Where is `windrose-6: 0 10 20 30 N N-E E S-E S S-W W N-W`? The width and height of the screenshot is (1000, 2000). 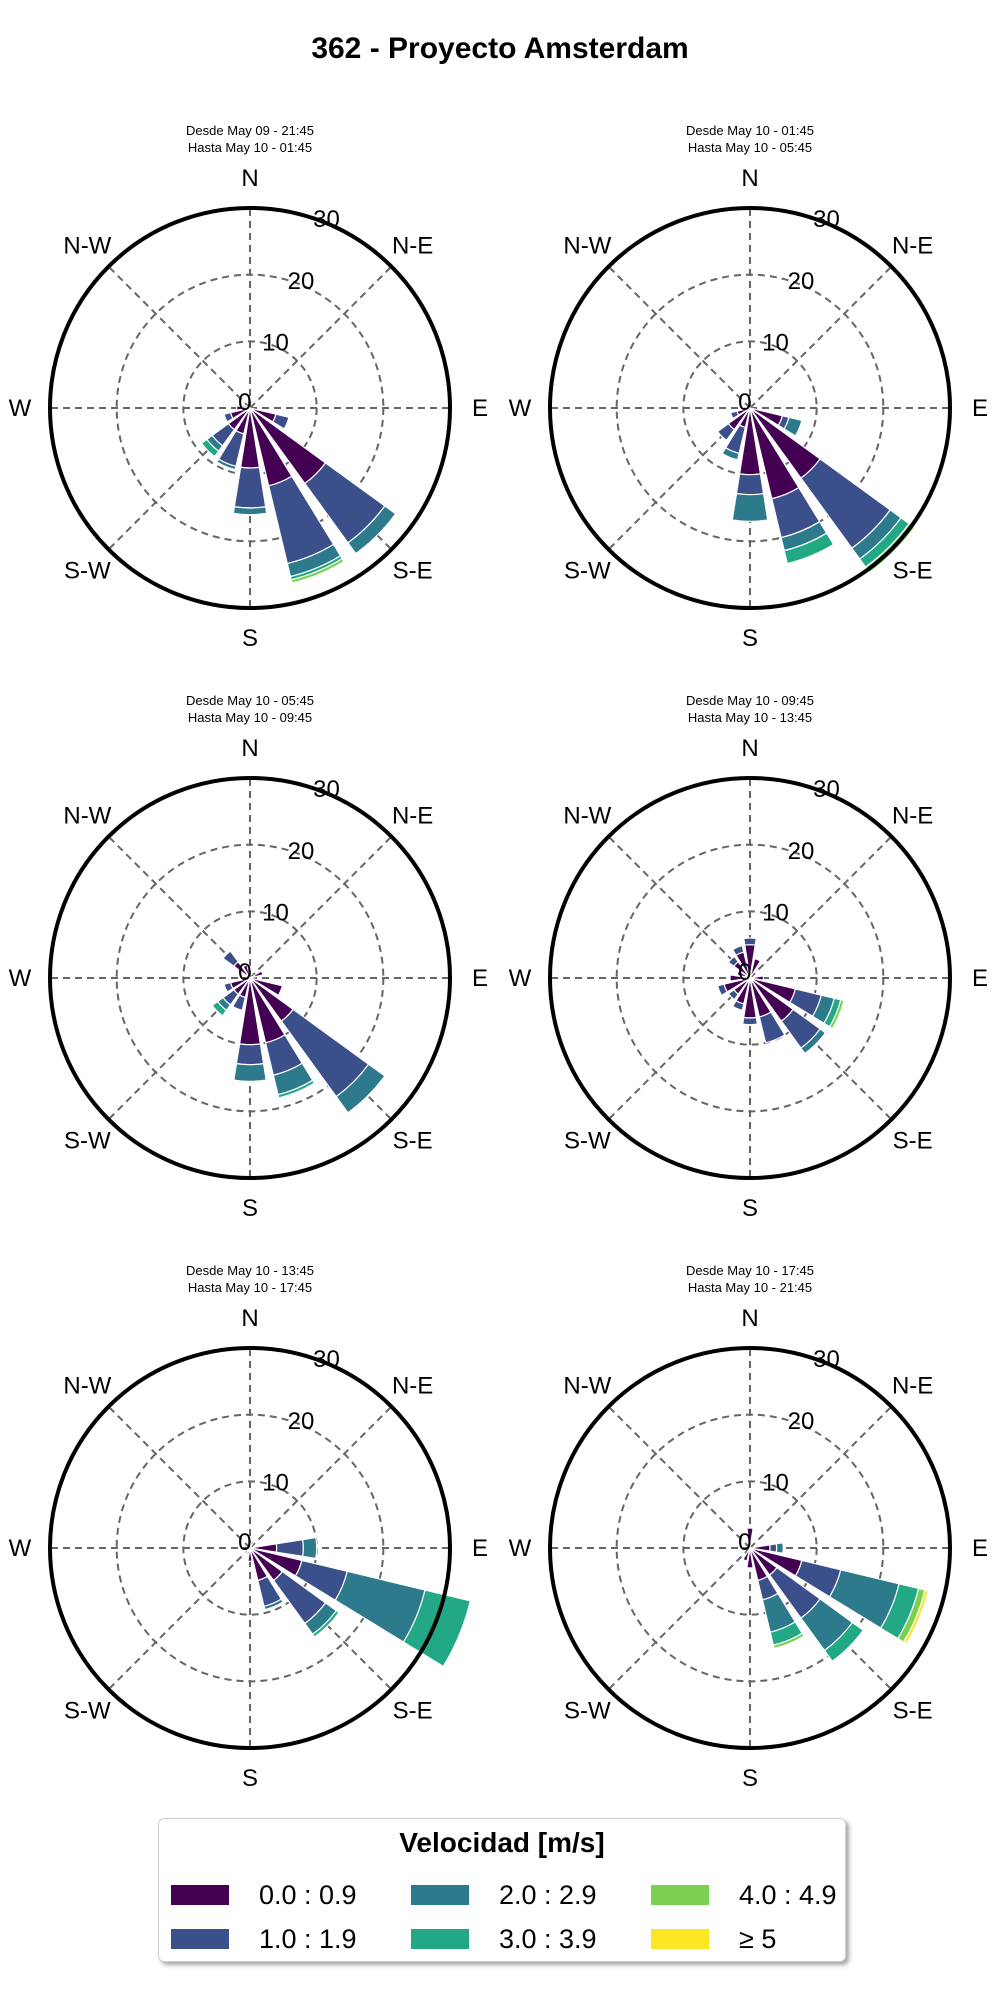 windrose-6: 0 10 20 30 N N-E E S-E S S-W W N-W is located at coordinates (748, 1548).